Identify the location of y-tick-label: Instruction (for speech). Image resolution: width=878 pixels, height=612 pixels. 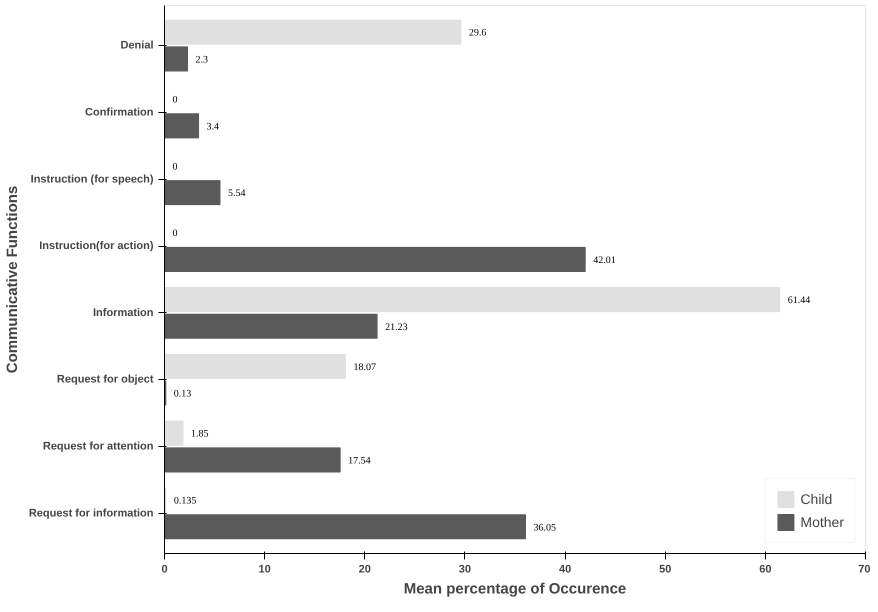
(92, 179).